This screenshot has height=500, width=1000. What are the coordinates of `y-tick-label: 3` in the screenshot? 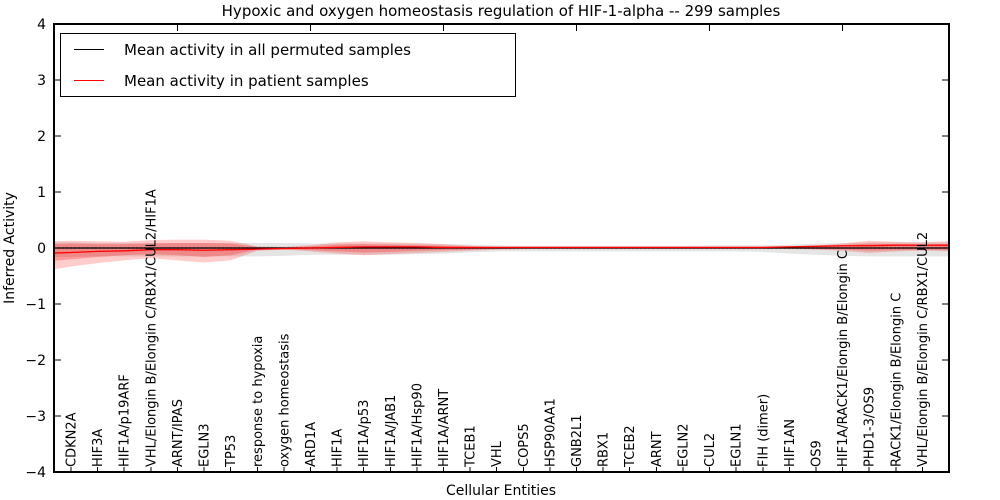 It's located at (41, 81).